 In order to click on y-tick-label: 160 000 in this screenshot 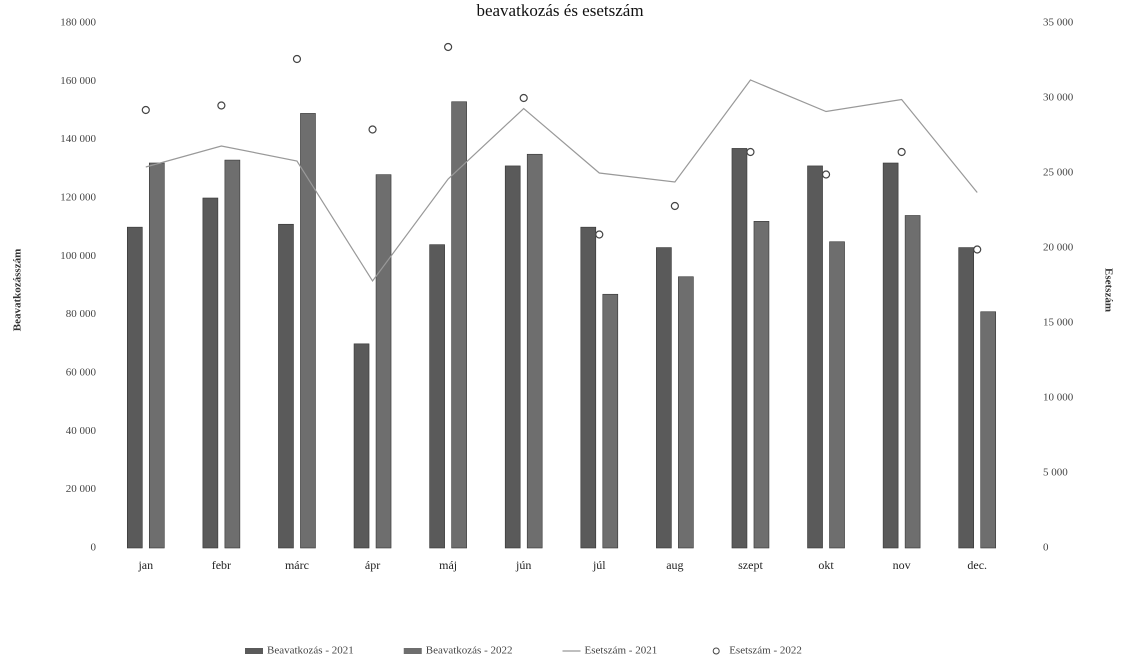, I will do `click(78, 81)`.